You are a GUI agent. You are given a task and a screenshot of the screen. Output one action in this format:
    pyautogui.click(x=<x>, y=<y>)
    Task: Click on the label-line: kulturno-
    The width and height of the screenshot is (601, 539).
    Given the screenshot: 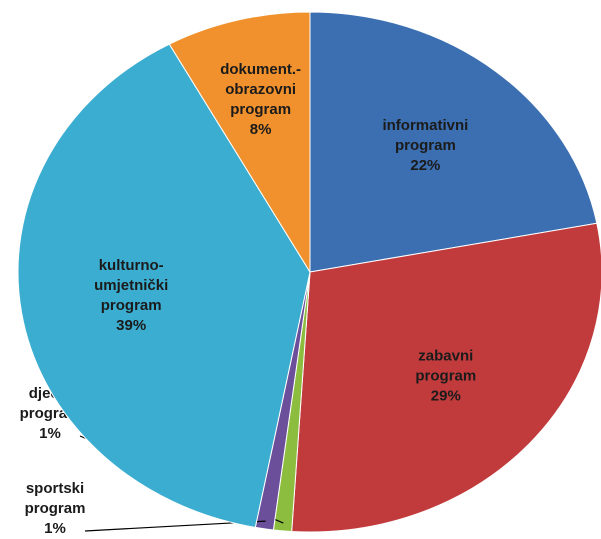 What is the action you would take?
    pyautogui.click(x=131, y=265)
    